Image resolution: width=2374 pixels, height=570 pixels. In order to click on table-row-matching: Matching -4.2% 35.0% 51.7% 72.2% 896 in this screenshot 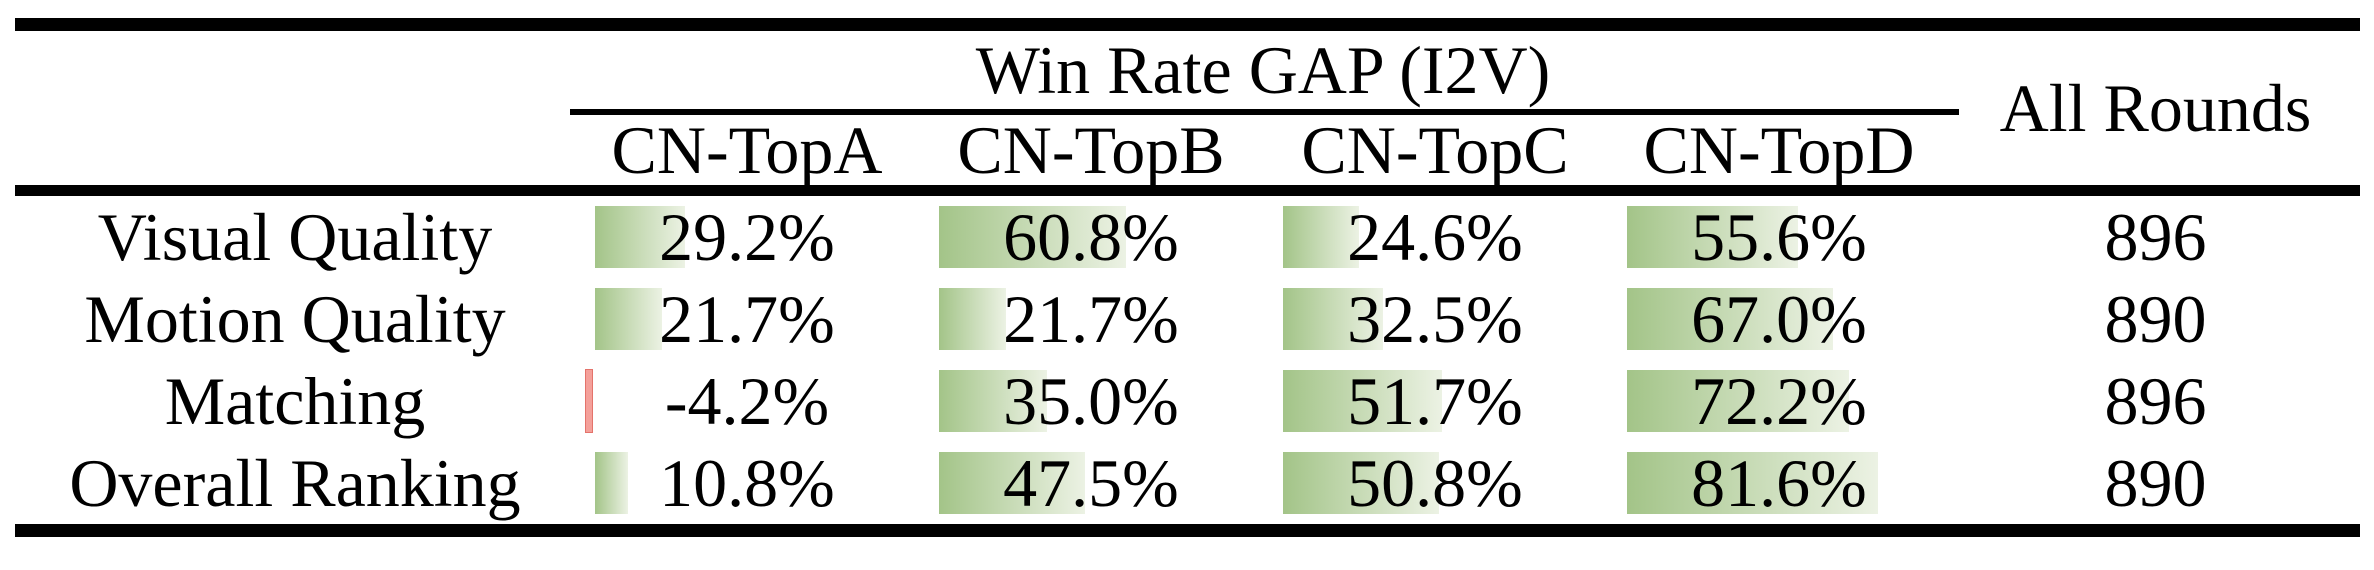, I will do `click(1187, 401)`.